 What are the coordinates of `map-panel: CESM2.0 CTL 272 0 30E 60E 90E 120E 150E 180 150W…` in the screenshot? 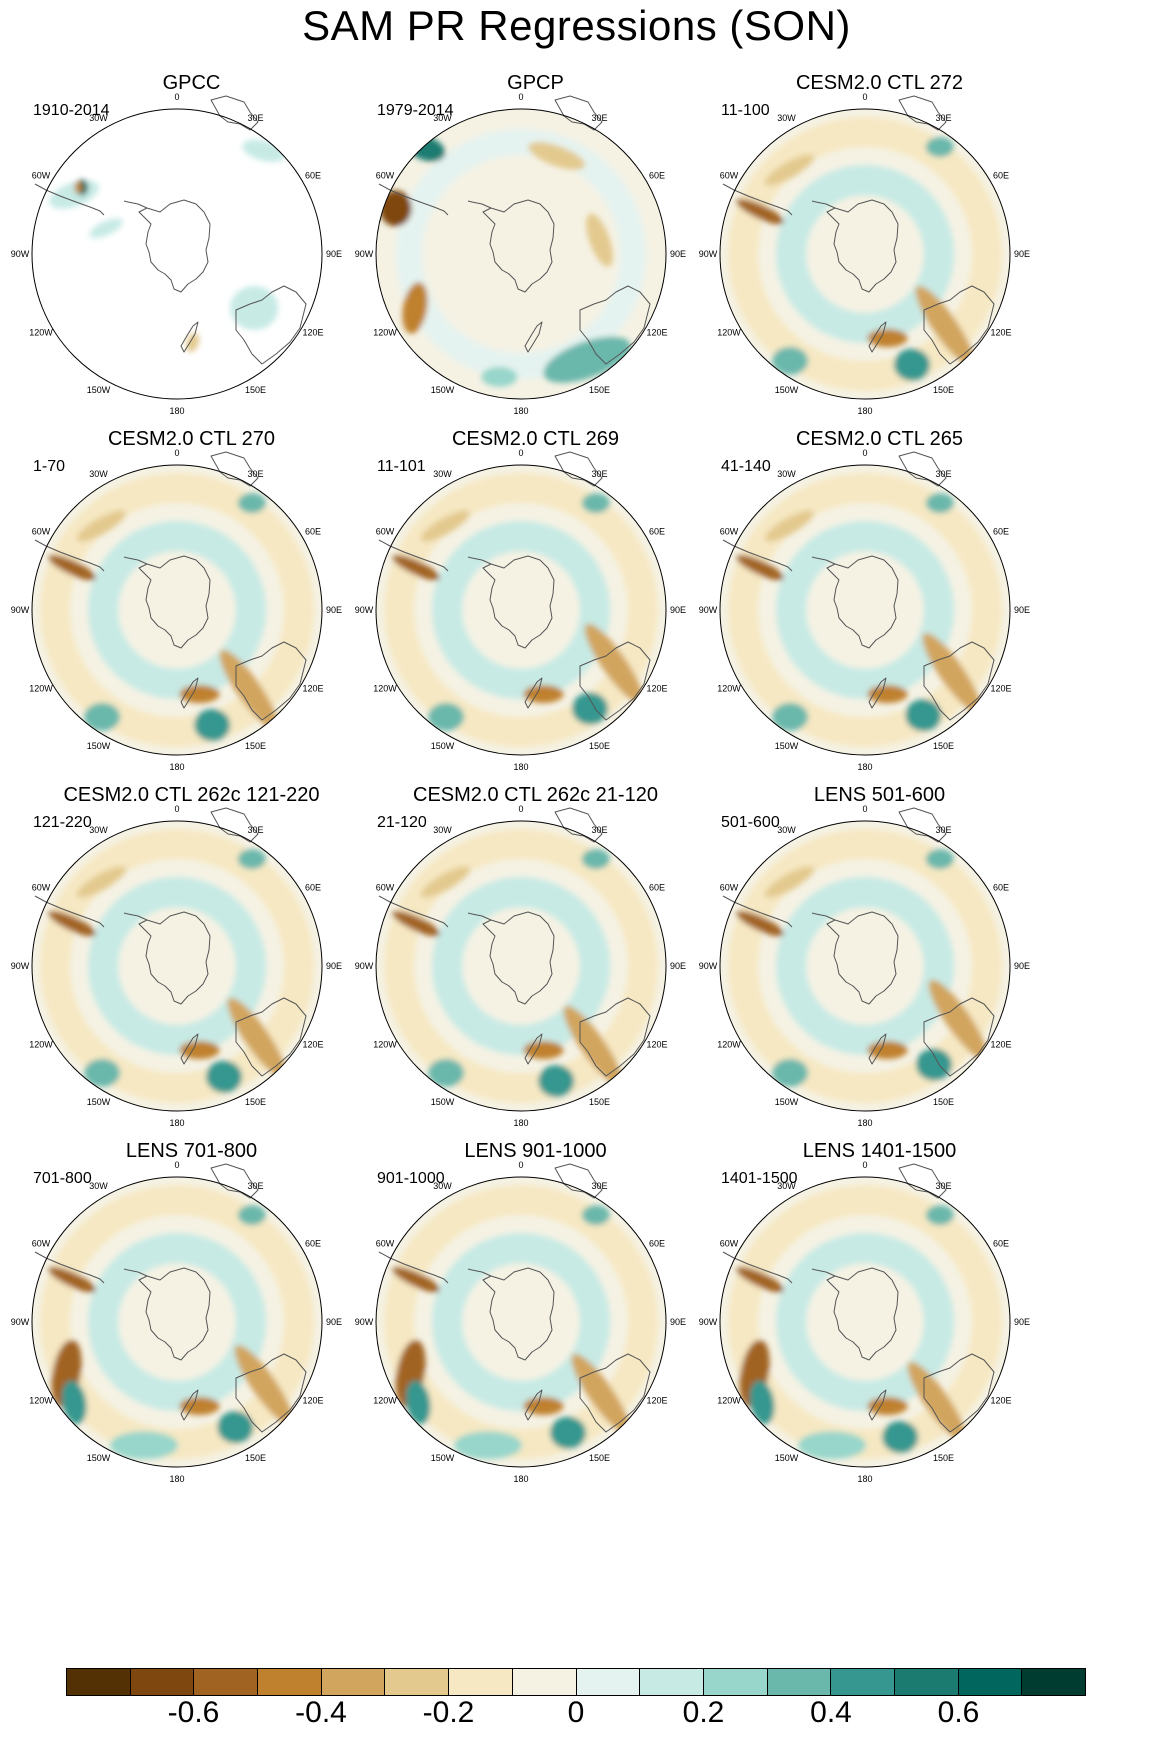 It's located at (879, 269).